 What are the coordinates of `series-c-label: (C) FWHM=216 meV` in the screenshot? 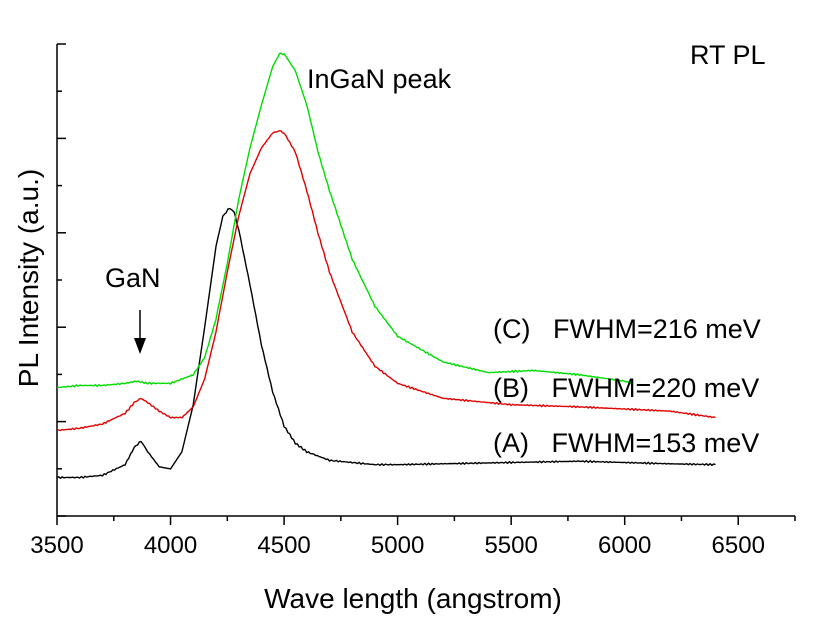 It's located at (627, 329).